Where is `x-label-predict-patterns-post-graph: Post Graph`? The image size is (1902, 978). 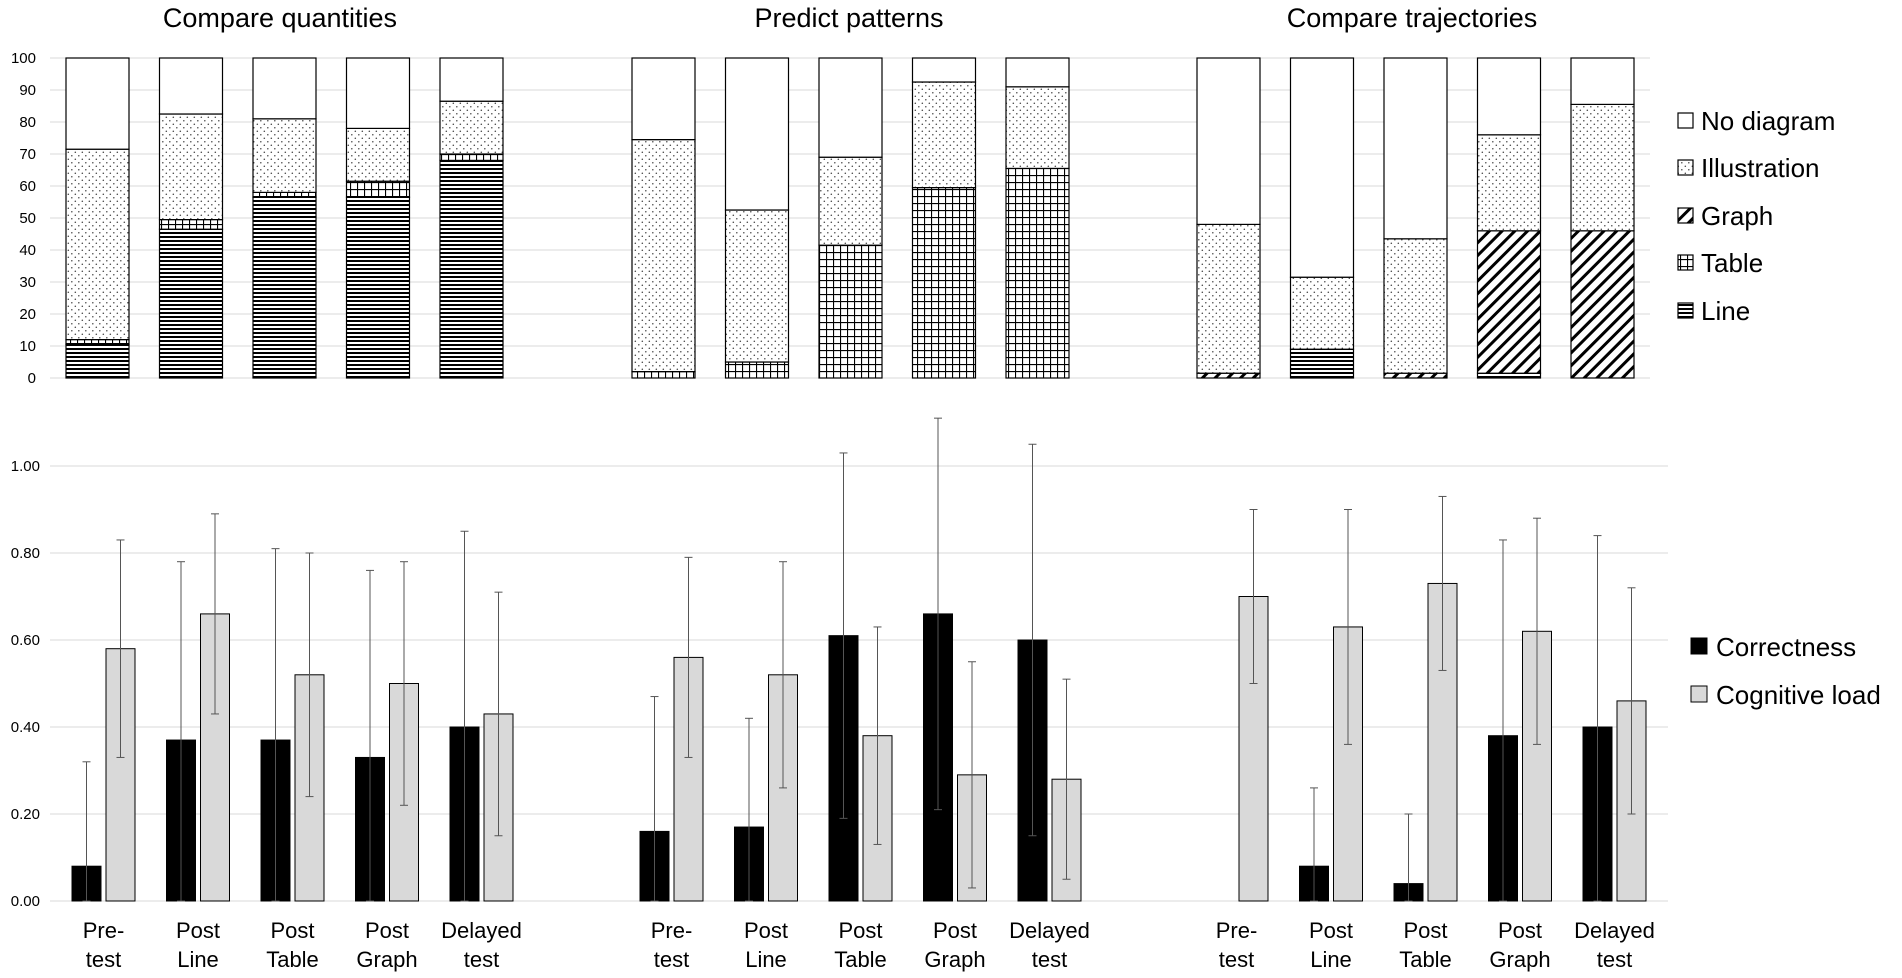 x-label-predict-patterns-post-graph: Post Graph is located at coordinates (954, 945).